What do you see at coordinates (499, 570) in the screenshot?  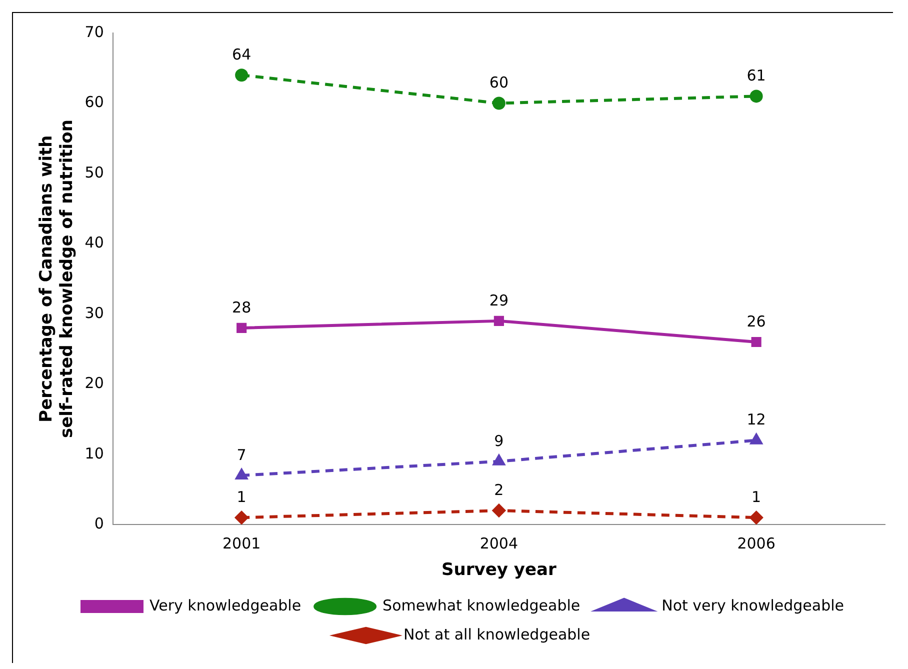 I see `x-axis-title: Survey year` at bounding box center [499, 570].